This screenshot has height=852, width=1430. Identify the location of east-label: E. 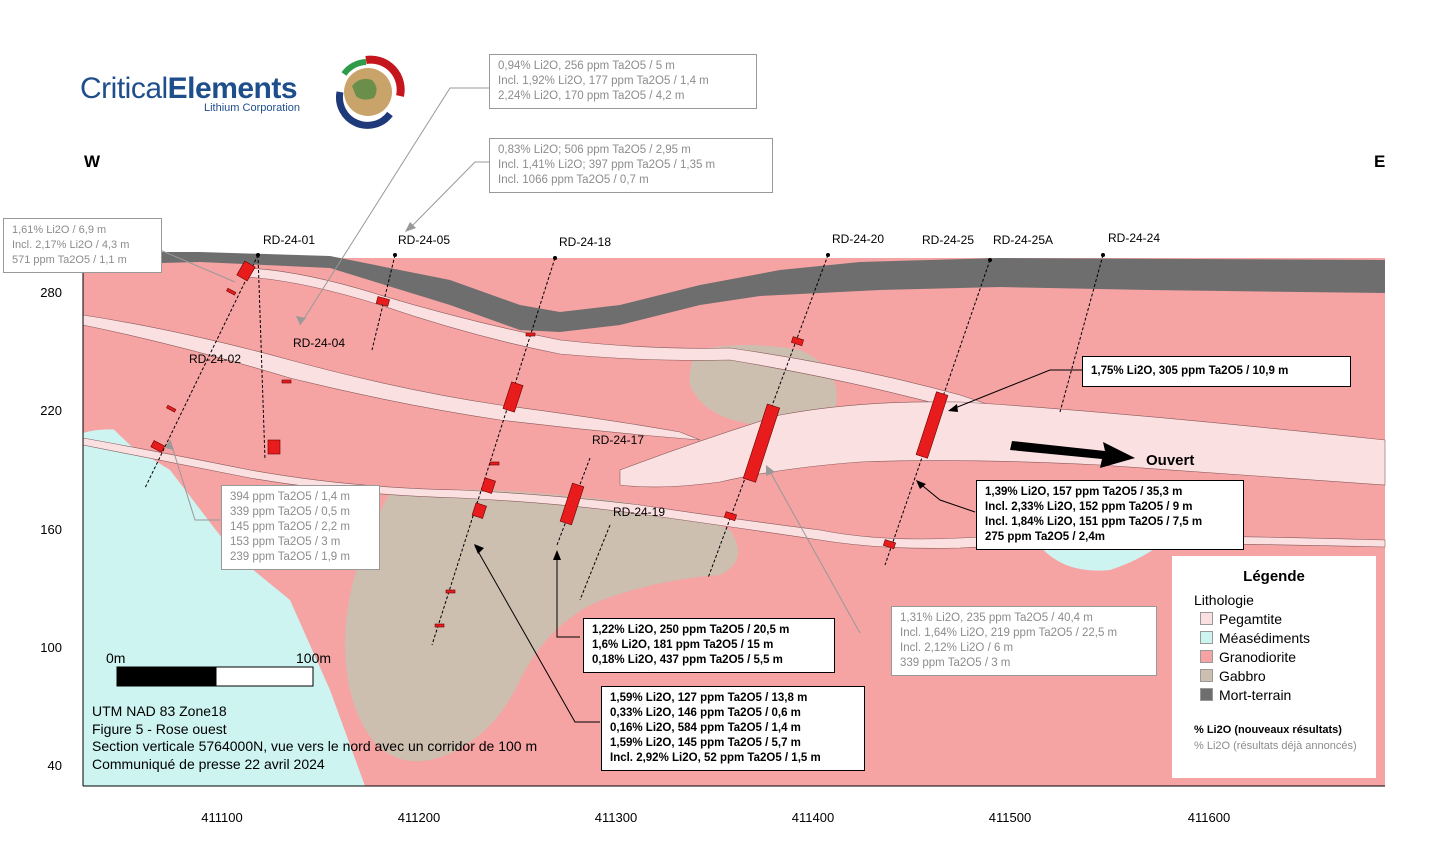
(1380, 161).